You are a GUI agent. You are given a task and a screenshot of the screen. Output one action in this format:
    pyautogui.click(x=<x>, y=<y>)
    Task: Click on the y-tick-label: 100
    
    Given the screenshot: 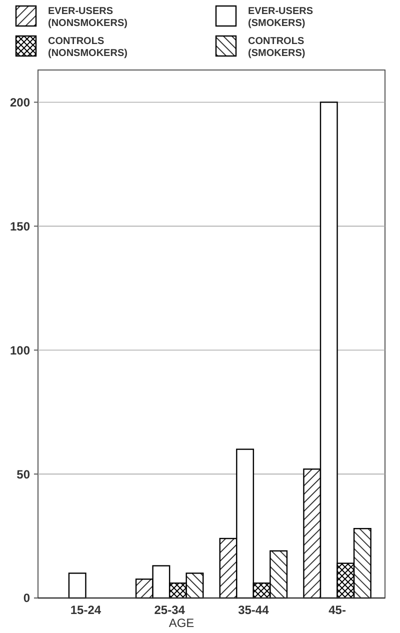 What is the action you would take?
    pyautogui.click(x=20, y=350)
    